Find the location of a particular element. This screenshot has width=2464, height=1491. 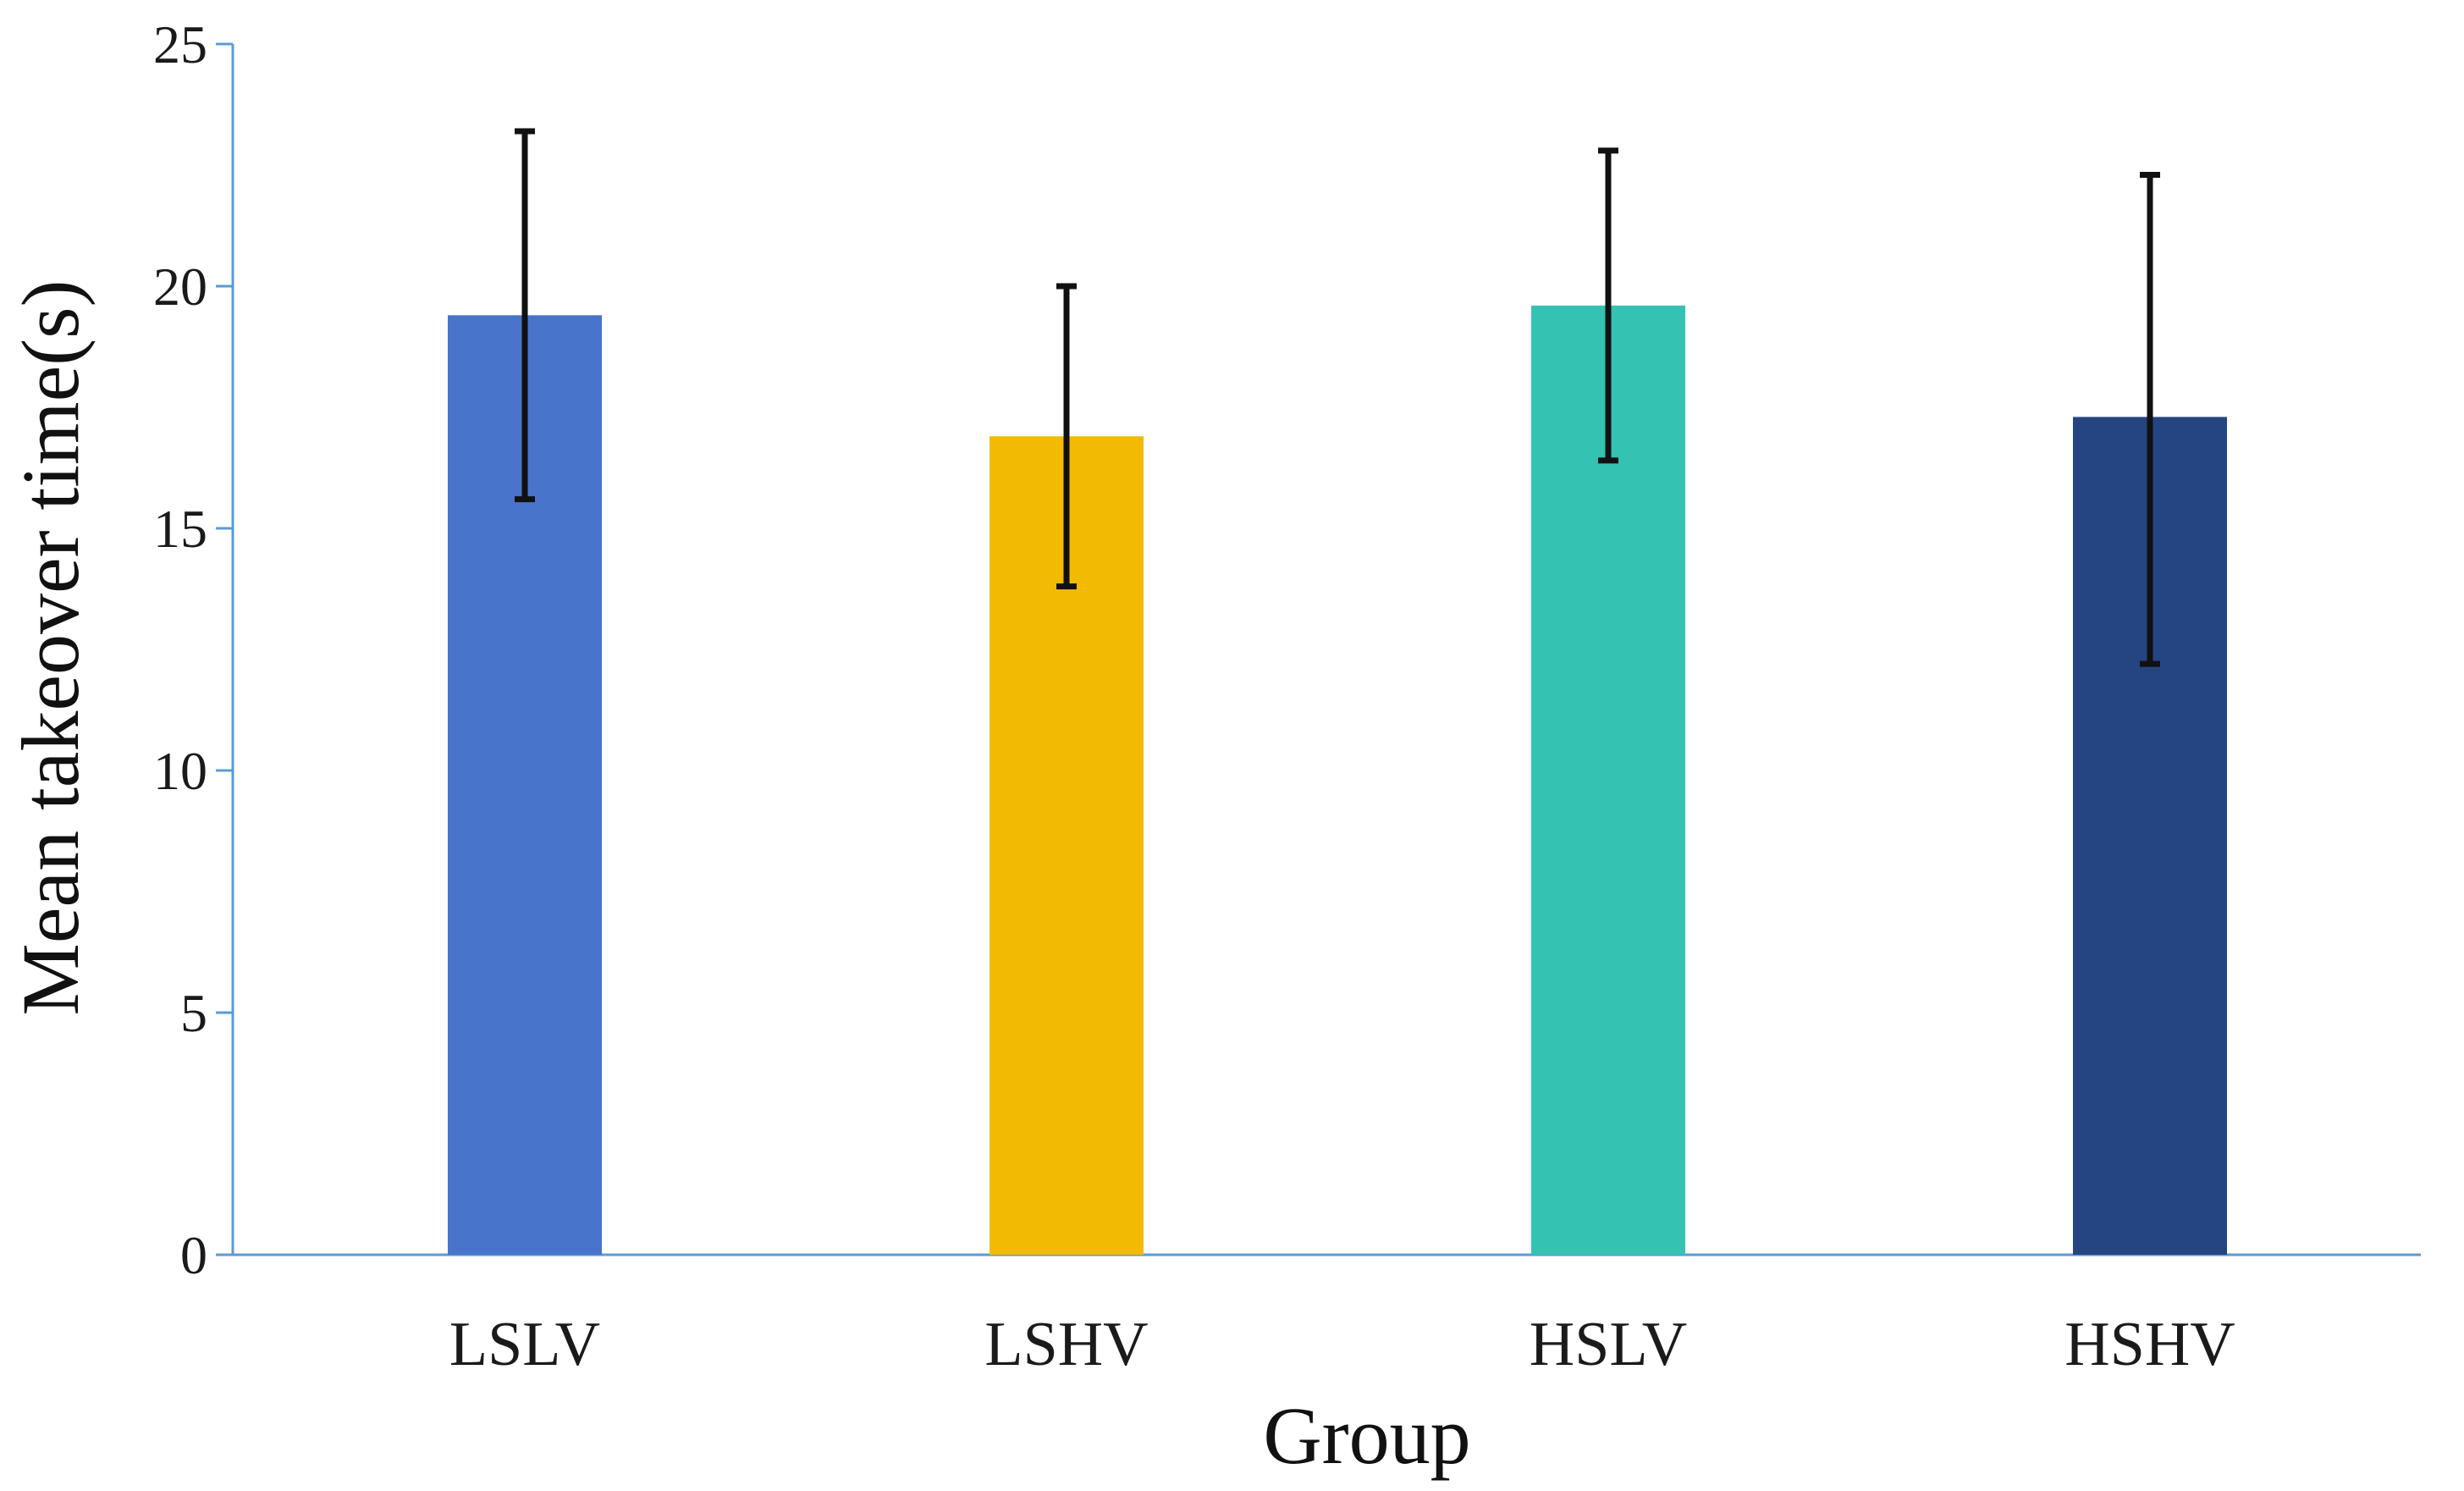

x-tick-label-hshv: HSHV is located at coordinates (2149, 1344).